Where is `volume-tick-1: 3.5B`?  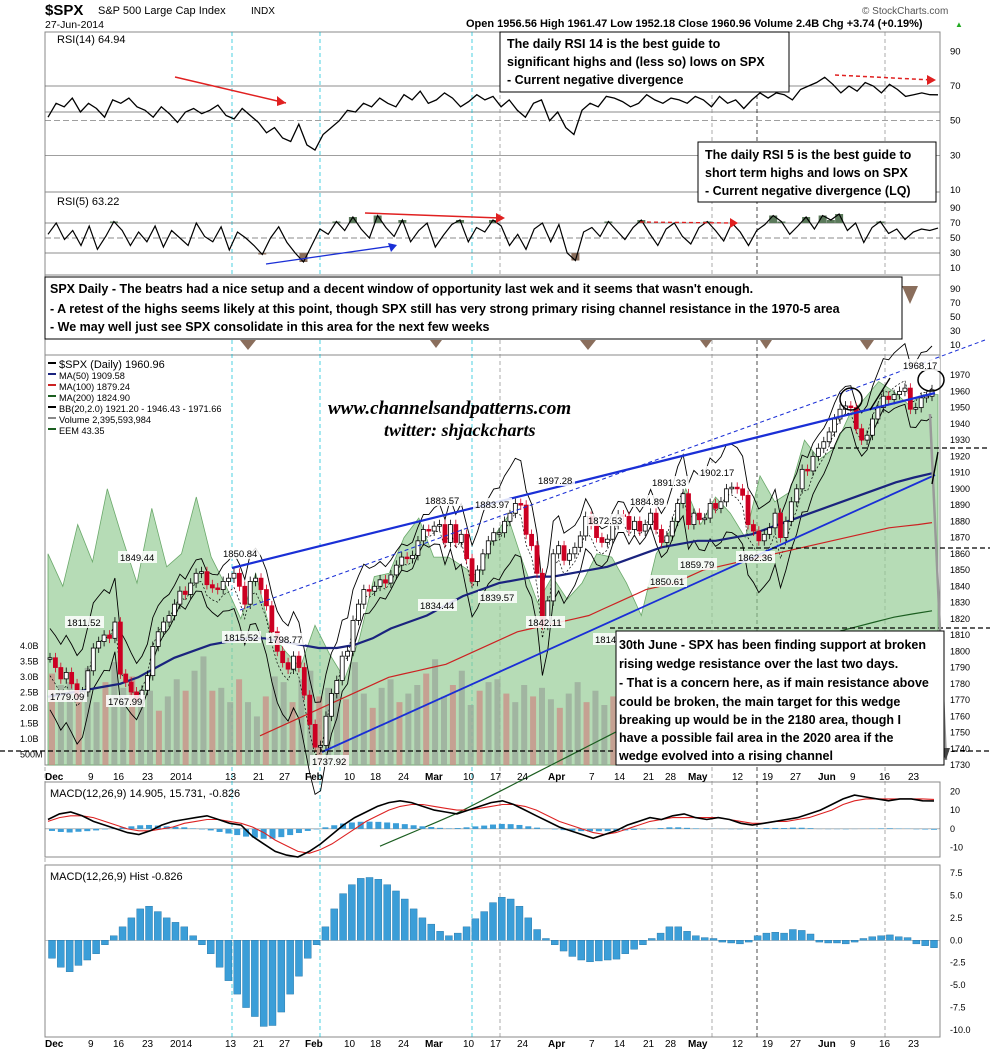 volume-tick-1: 3.5B is located at coordinates (29, 662).